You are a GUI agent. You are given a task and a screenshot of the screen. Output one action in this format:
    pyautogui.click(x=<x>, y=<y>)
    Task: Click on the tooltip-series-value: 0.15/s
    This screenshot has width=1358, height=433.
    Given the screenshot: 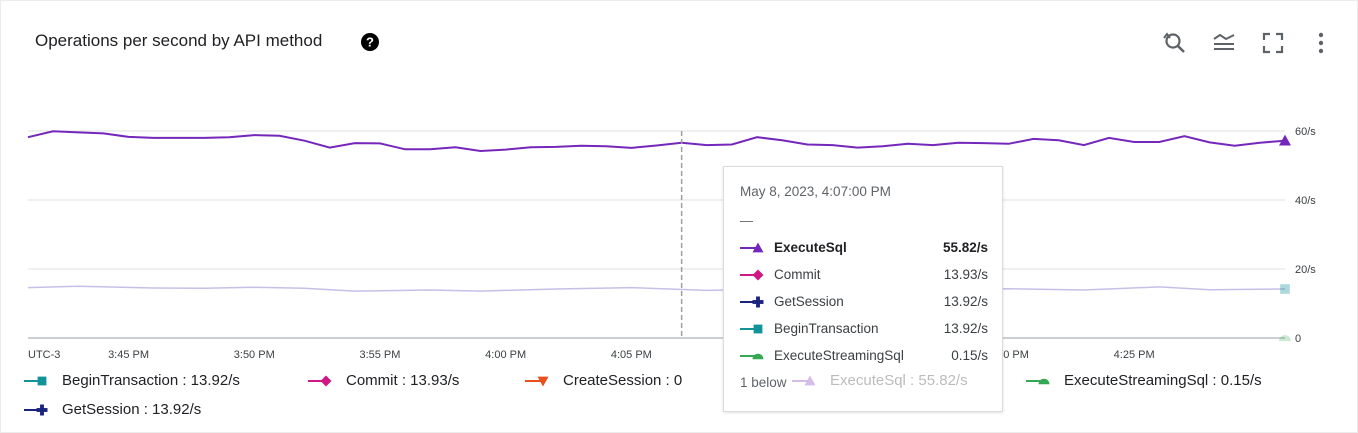 What is the action you would take?
    pyautogui.click(x=969, y=355)
    